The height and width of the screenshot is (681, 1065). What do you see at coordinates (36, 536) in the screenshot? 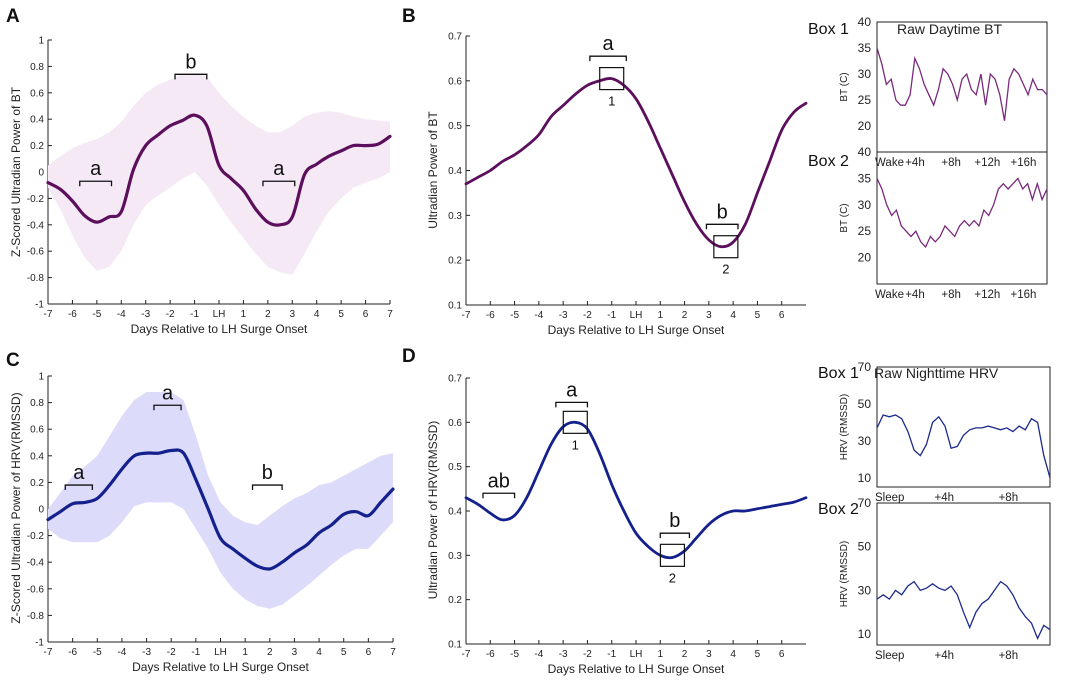
I see `y-tick-label: -0.2` at bounding box center [36, 536].